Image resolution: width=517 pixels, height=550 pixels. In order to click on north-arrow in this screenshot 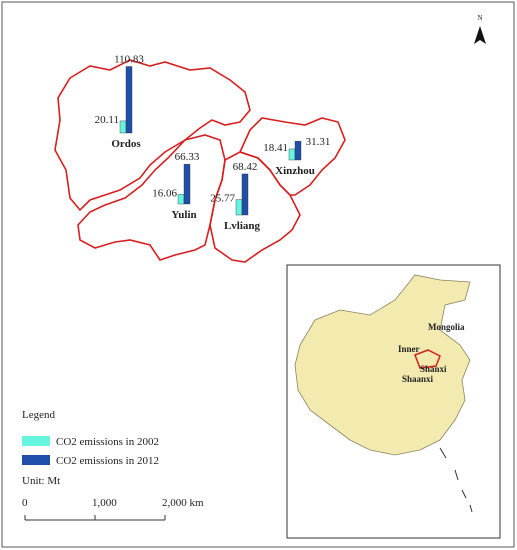, I will do `click(480, 35)`.